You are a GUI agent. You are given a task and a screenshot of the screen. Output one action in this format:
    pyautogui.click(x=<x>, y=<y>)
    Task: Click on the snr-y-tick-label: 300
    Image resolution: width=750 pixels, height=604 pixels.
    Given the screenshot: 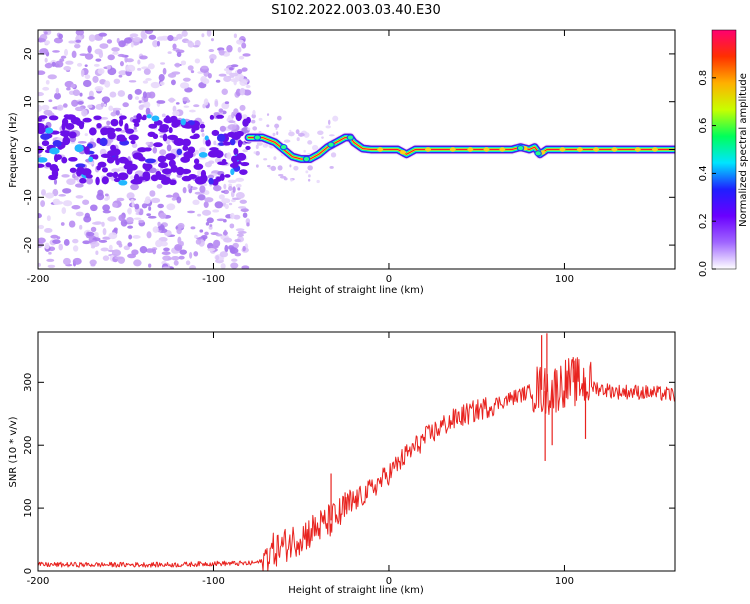 What is the action you would take?
    pyautogui.click(x=28, y=382)
    